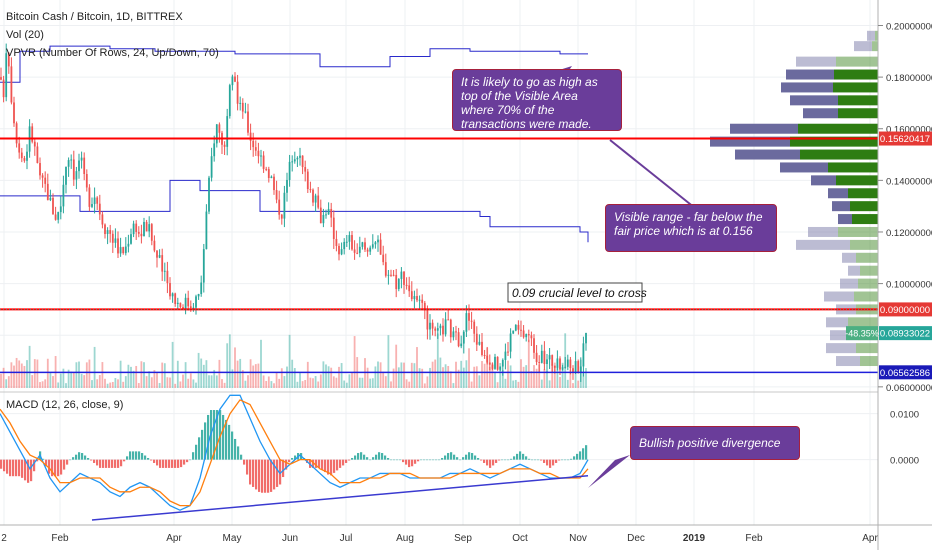  I want to click on macd-line, so click(294, 452).